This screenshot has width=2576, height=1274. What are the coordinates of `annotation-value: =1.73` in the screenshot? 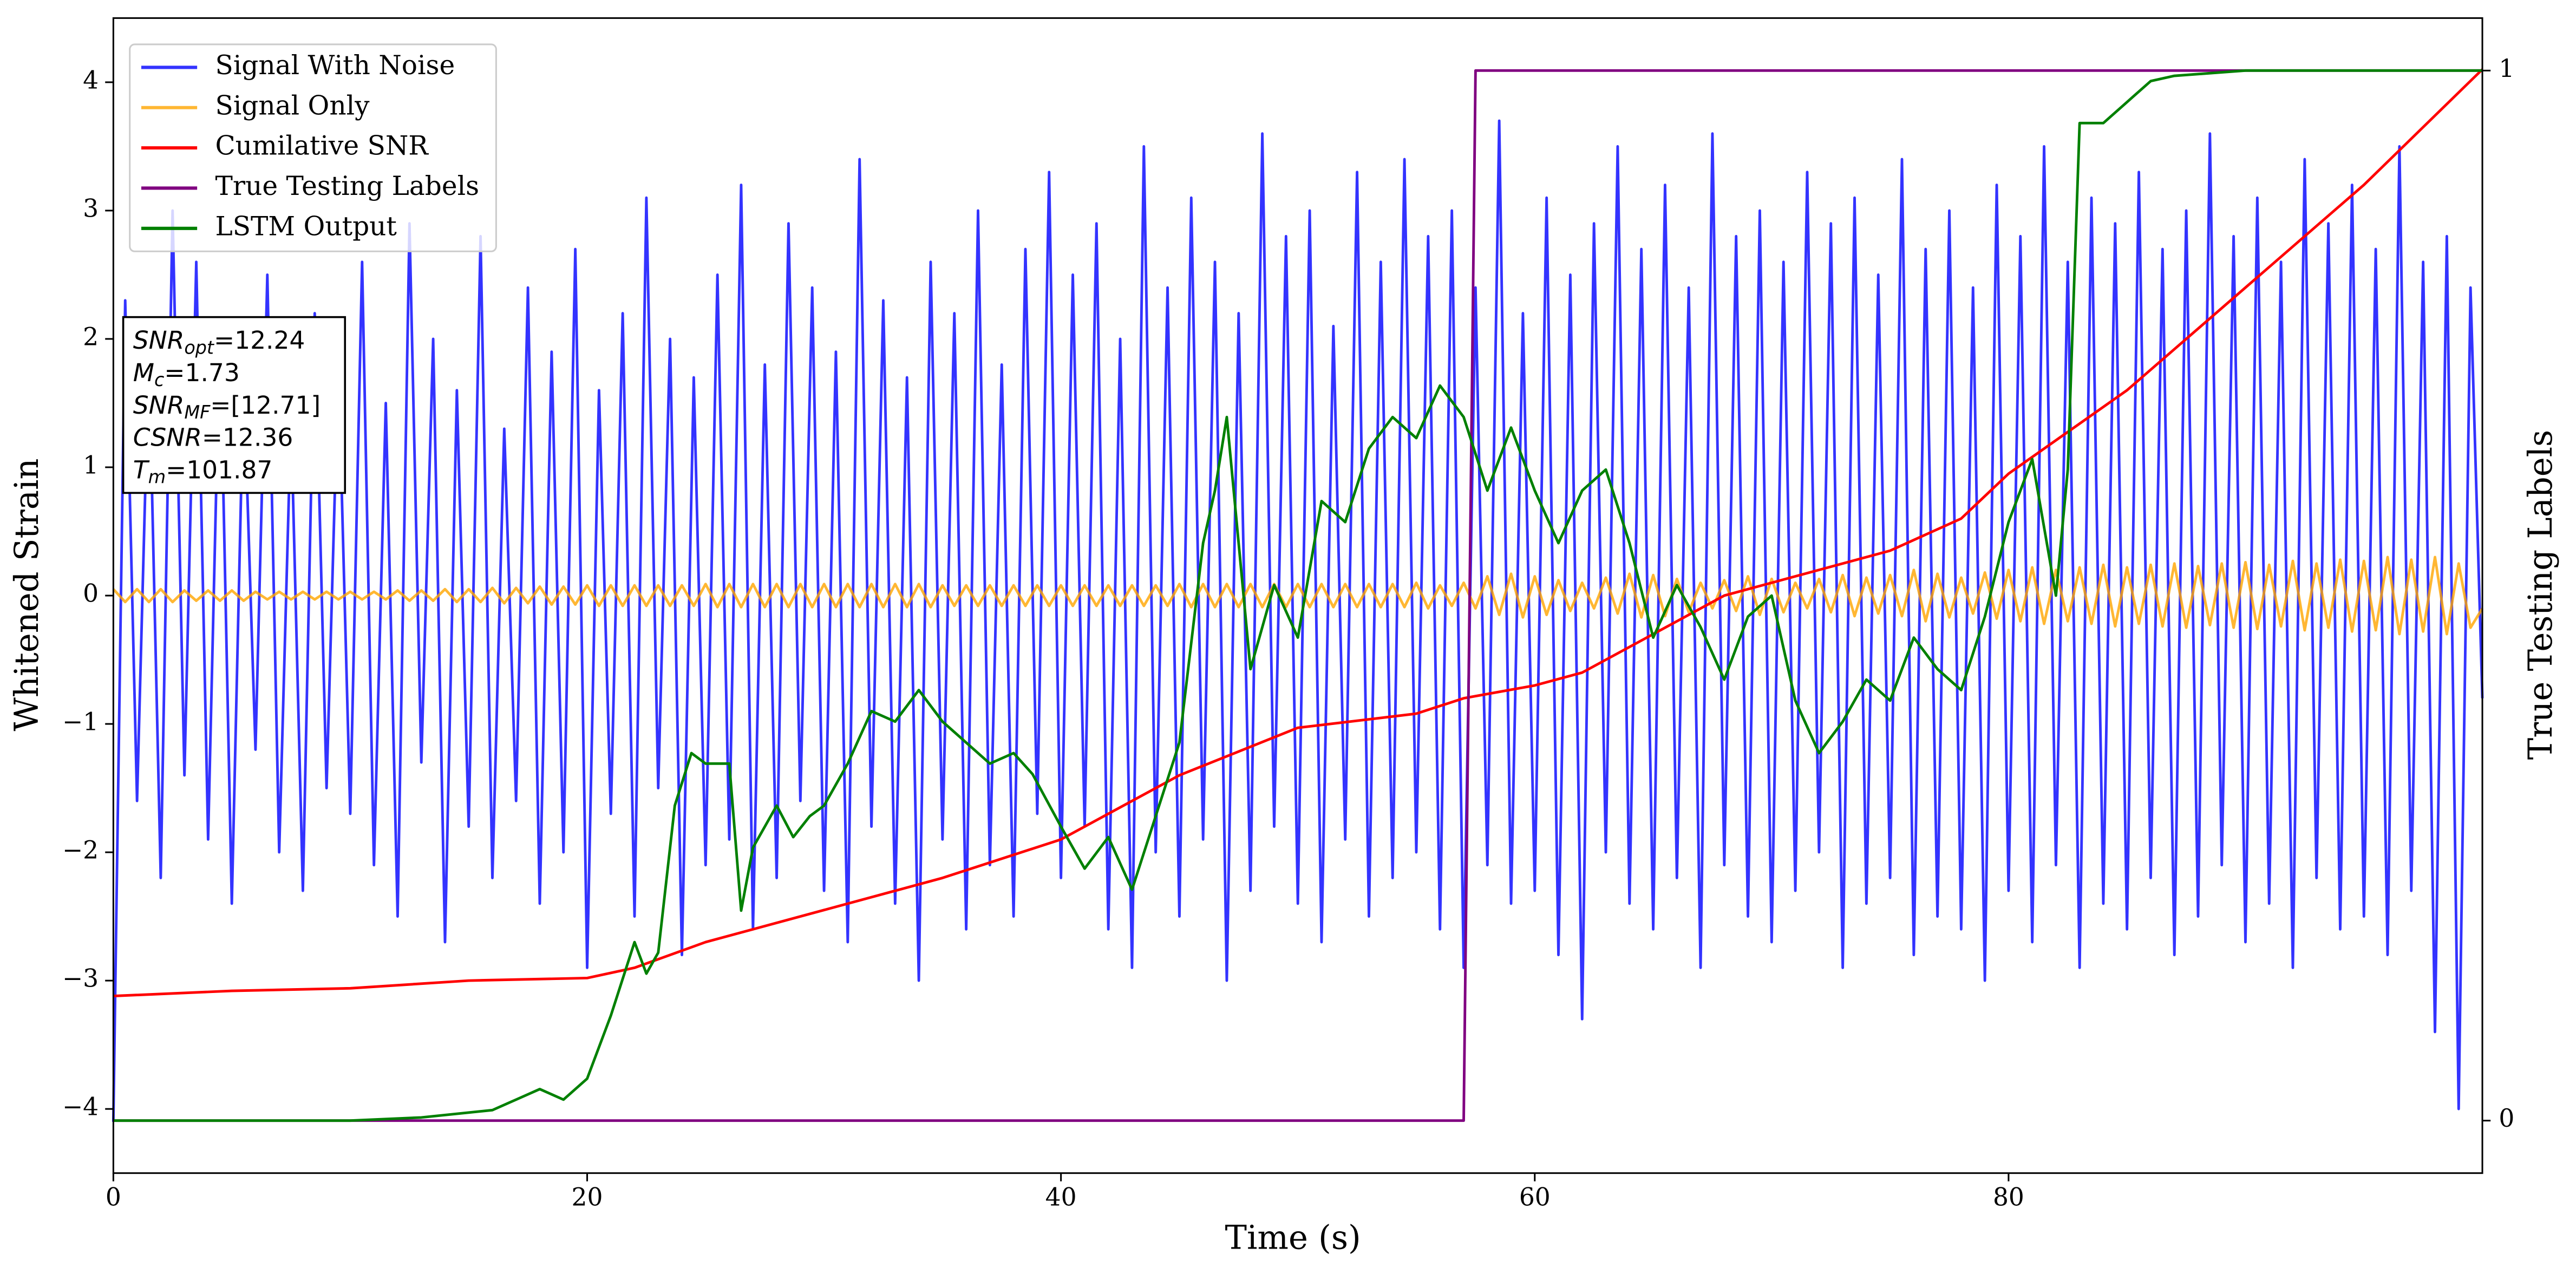 It's located at (202, 372).